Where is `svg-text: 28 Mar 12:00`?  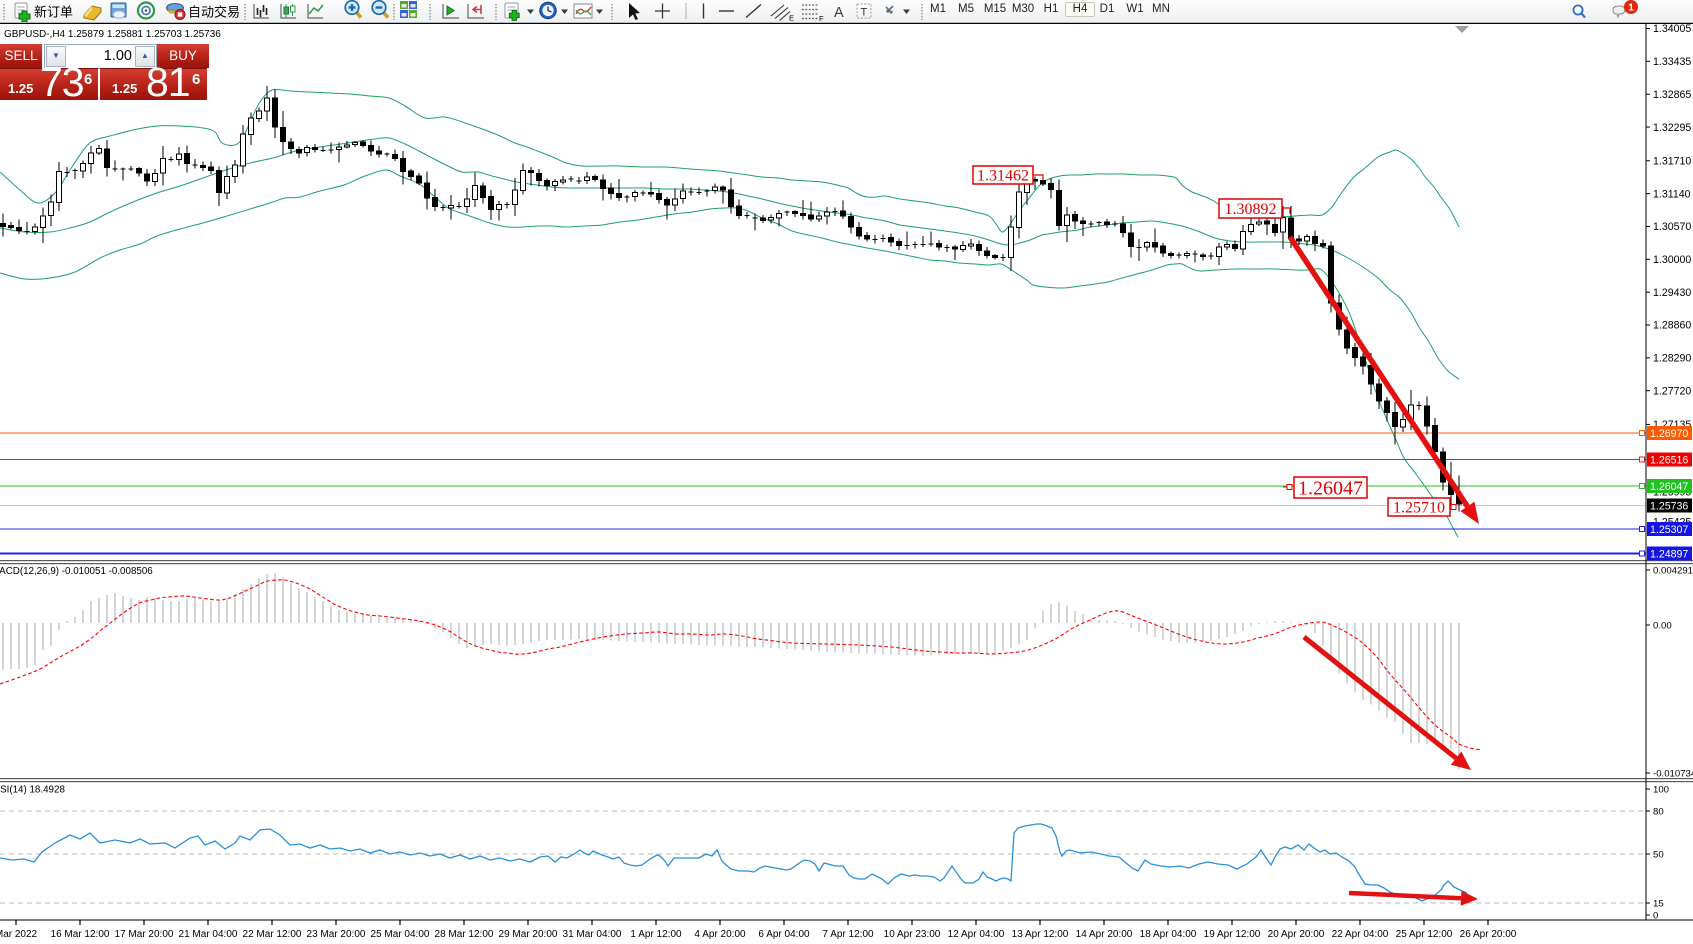
svg-text: 28 Mar 12:00 is located at coordinates (464, 934).